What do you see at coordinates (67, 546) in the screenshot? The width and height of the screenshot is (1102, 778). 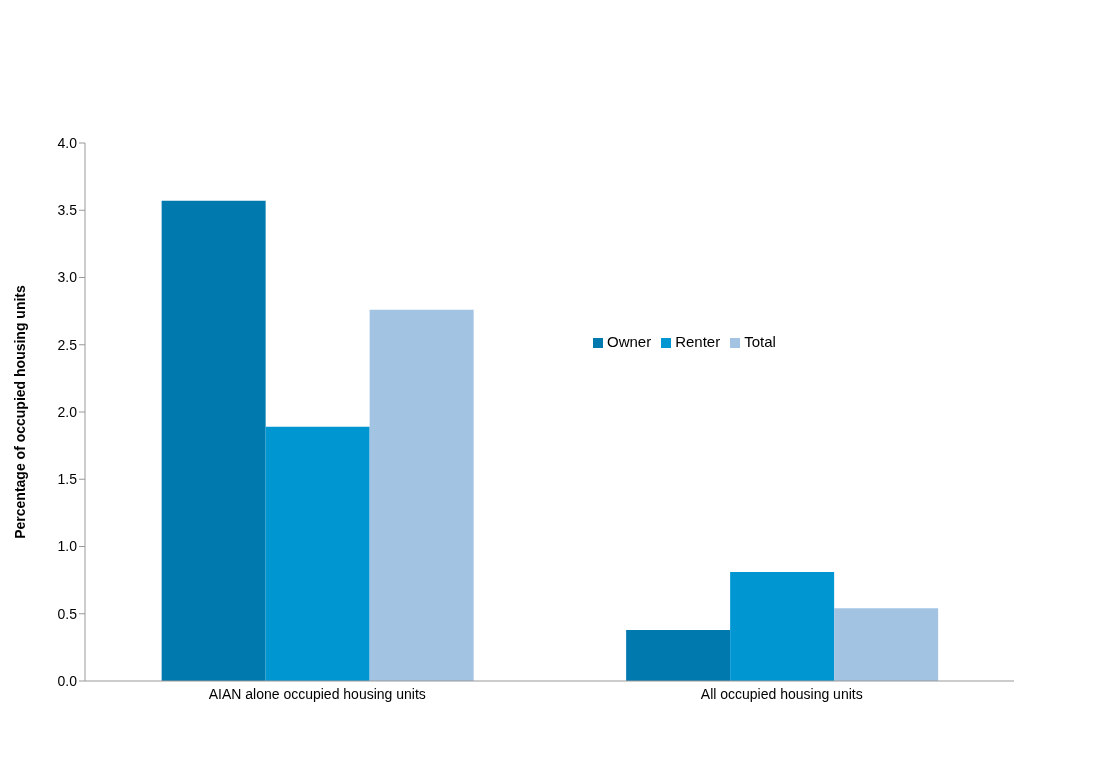 I see `y-tick-label: 1.0` at bounding box center [67, 546].